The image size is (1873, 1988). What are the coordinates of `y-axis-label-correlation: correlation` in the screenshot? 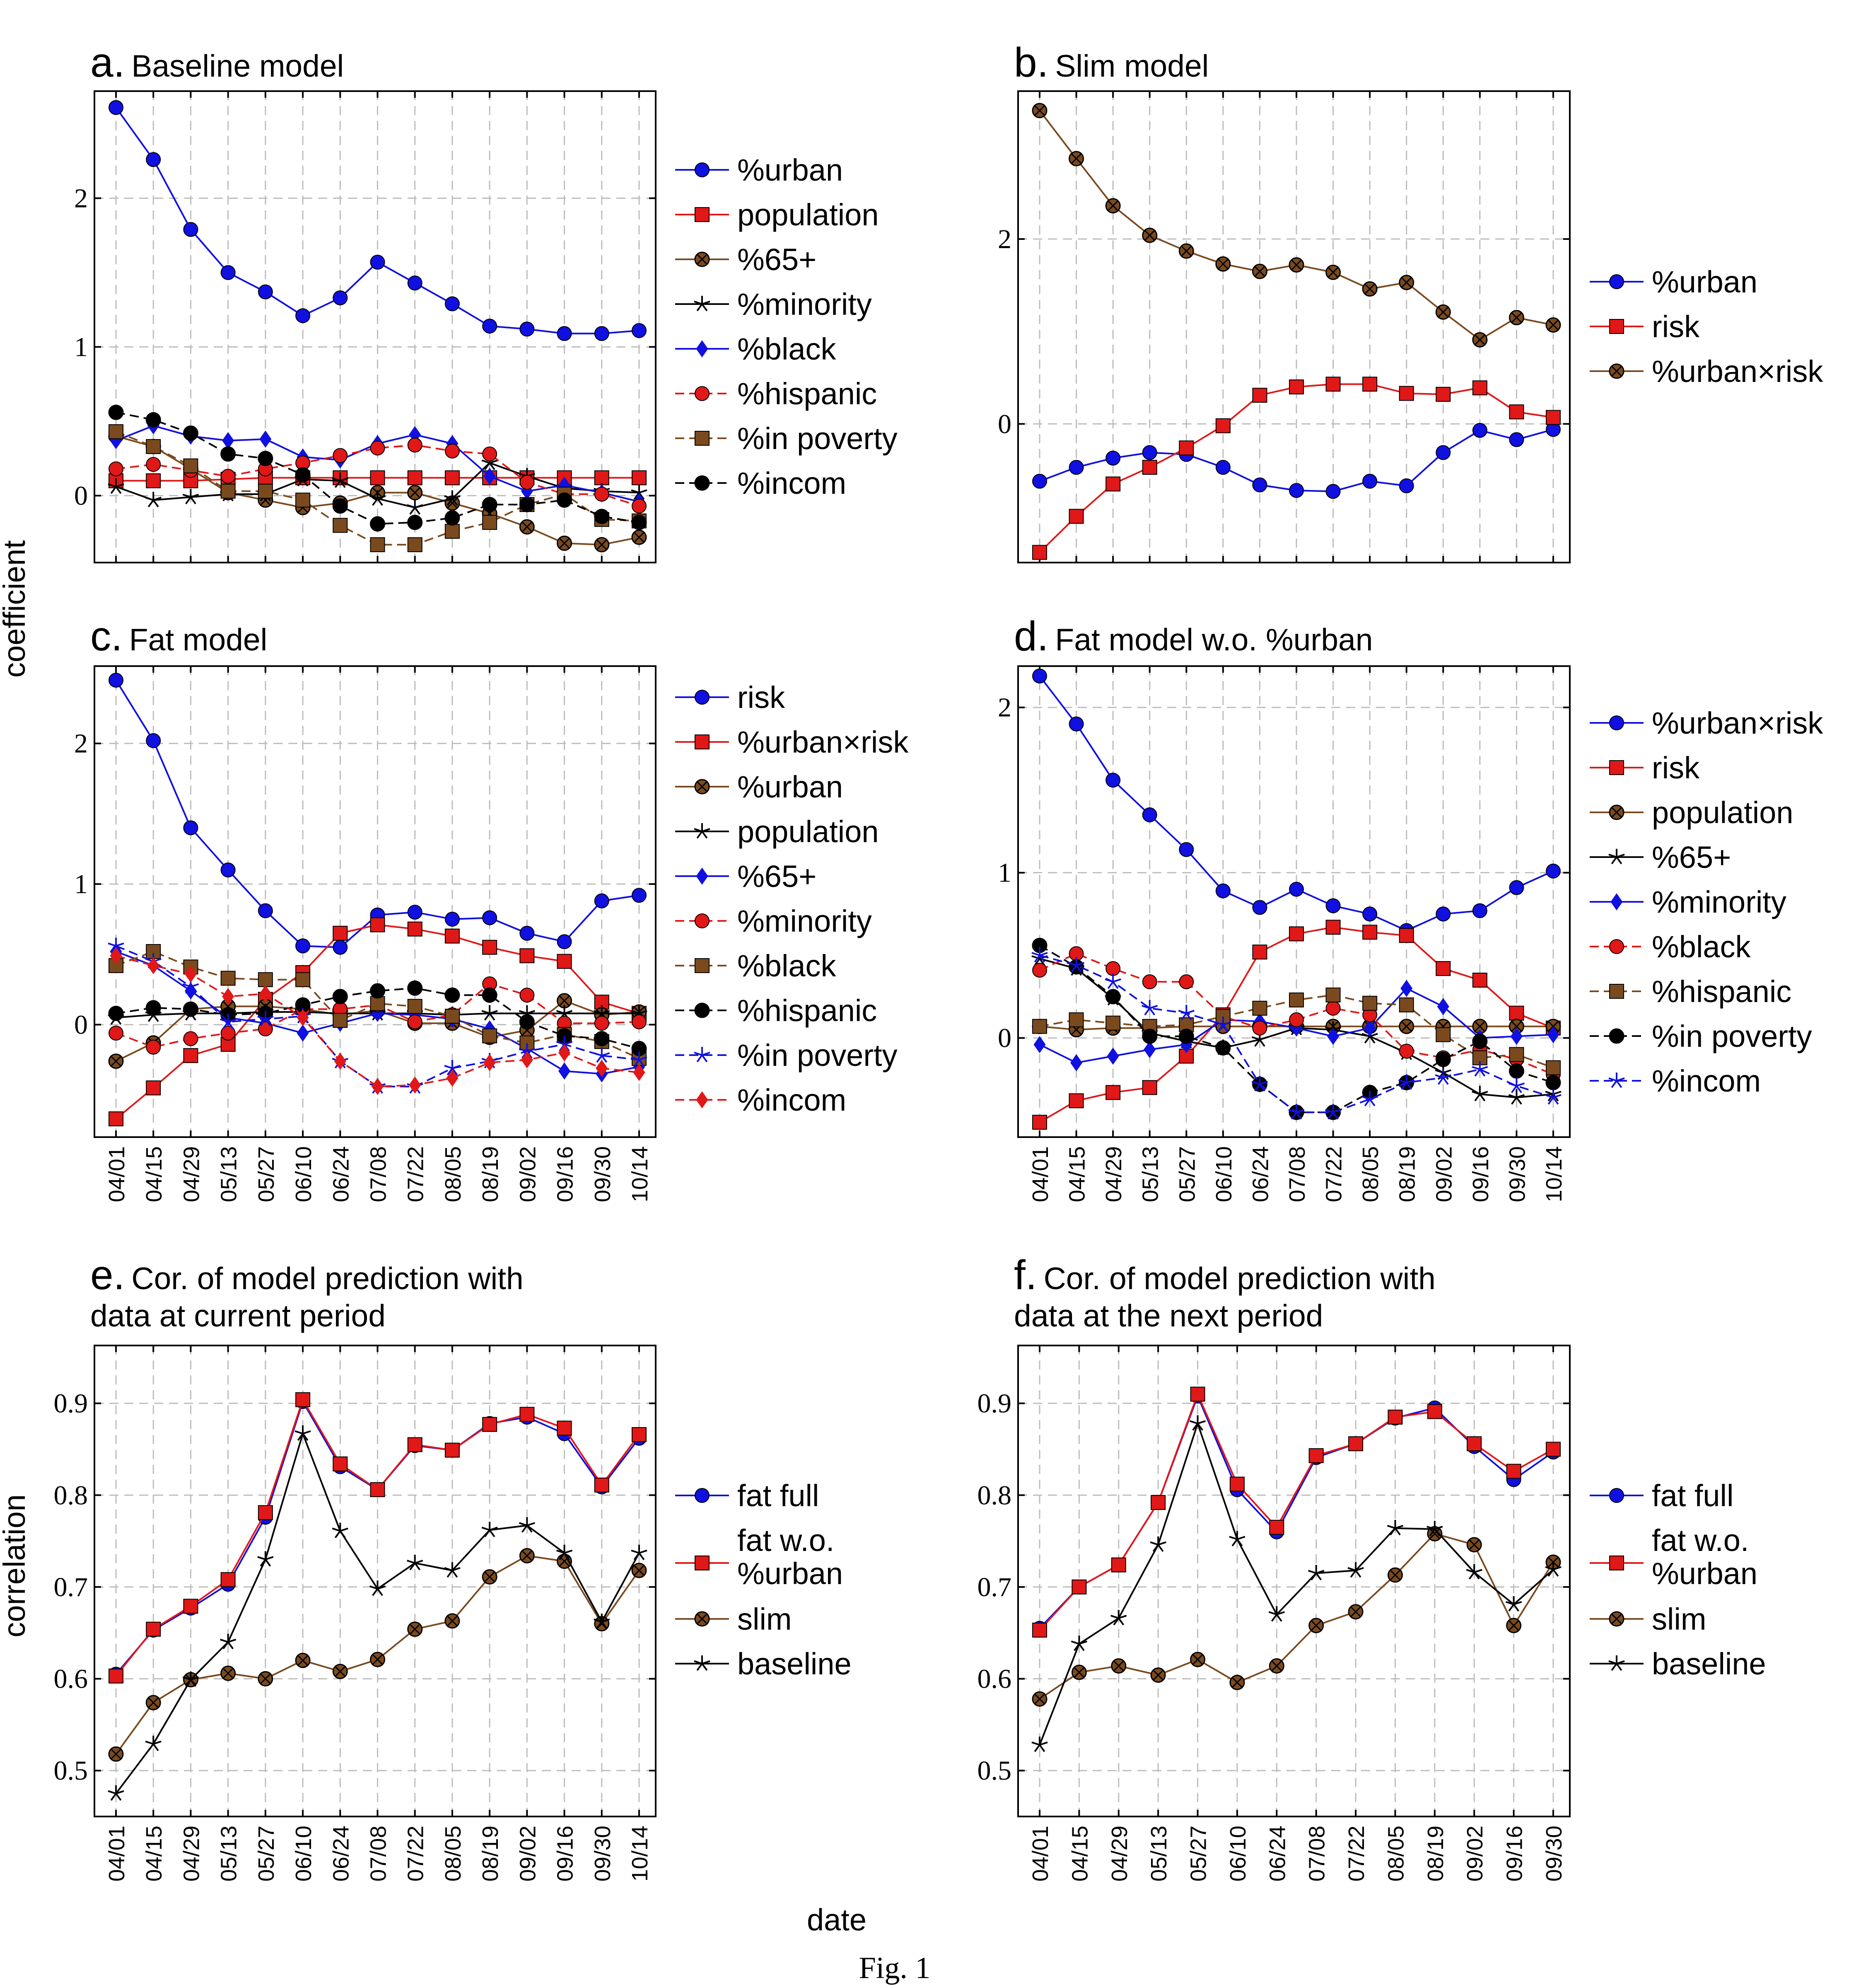 It's located at (15, 1566).